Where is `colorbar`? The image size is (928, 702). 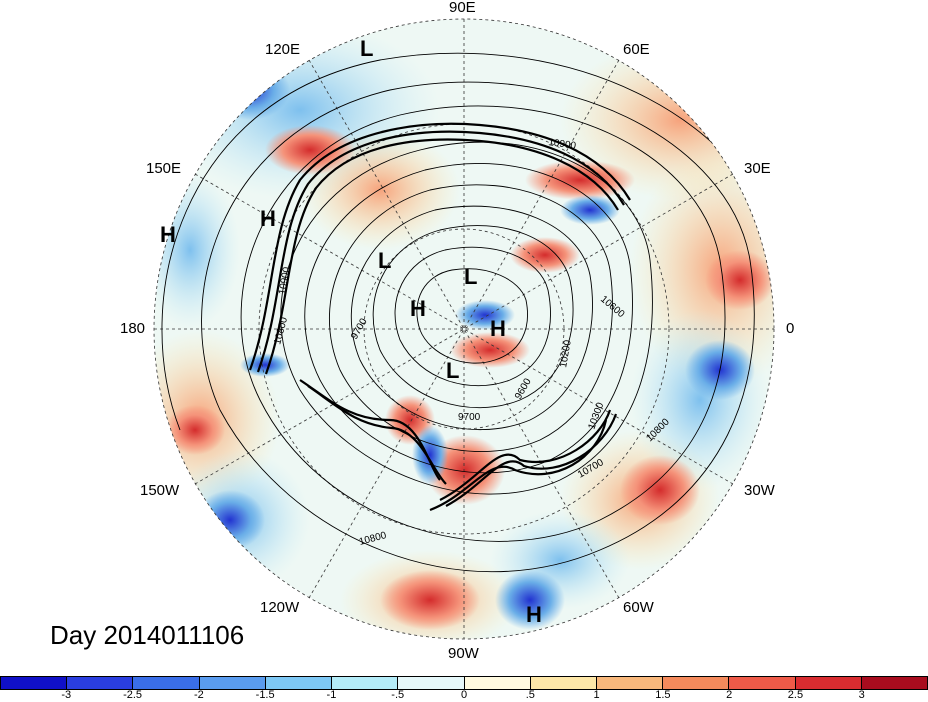 colorbar is located at coordinates (464, 683).